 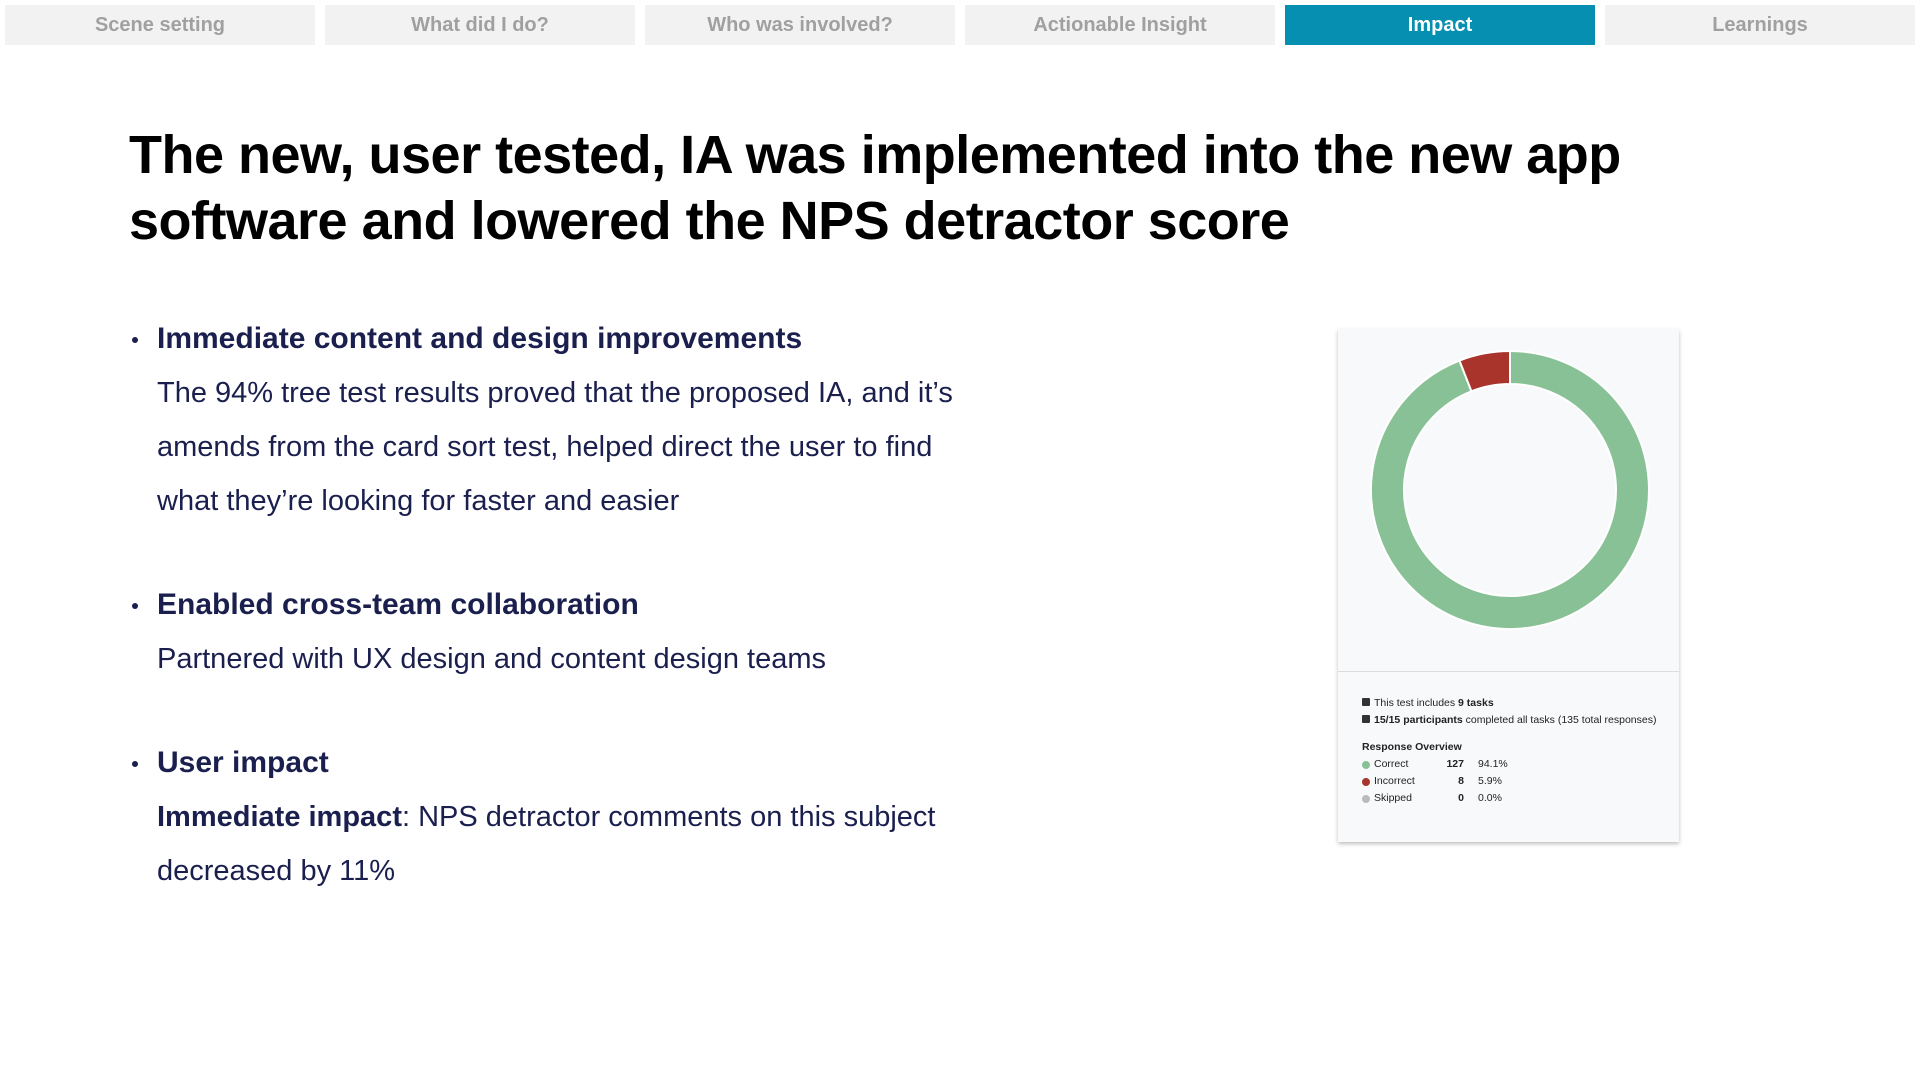 I want to click on row-percent: 5.9%, so click(x=1490, y=781).